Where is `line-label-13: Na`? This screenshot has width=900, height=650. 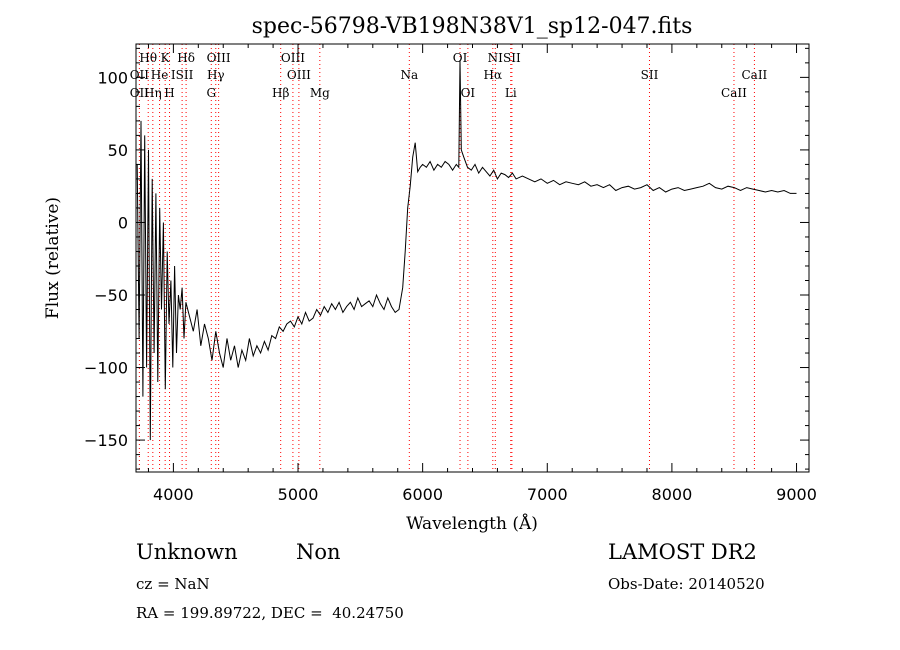
line-label-13: Na is located at coordinates (409, 75).